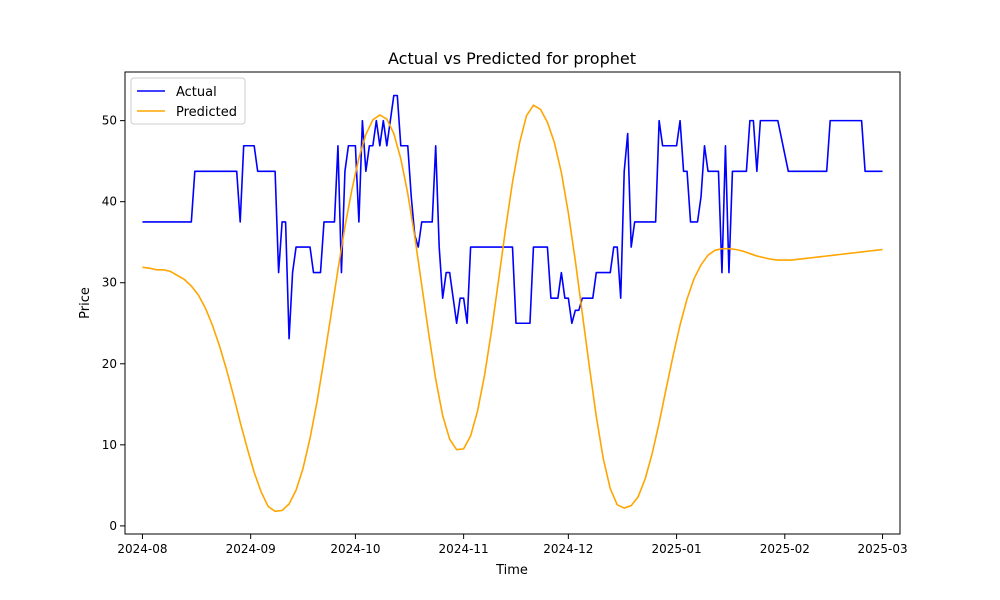 This screenshot has height=600, width=1000. What do you see at coordinates (113, 526) in the screenshot?
I see `y-tick-label: 0` at bounding box center [113, 526].